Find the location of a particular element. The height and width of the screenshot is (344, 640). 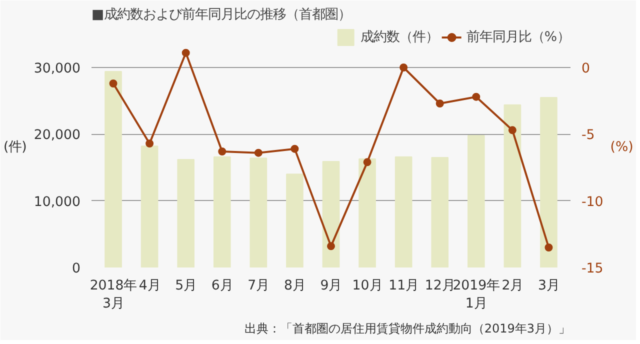

y2-tick-label: -15 is located at coordinates (593, 269).